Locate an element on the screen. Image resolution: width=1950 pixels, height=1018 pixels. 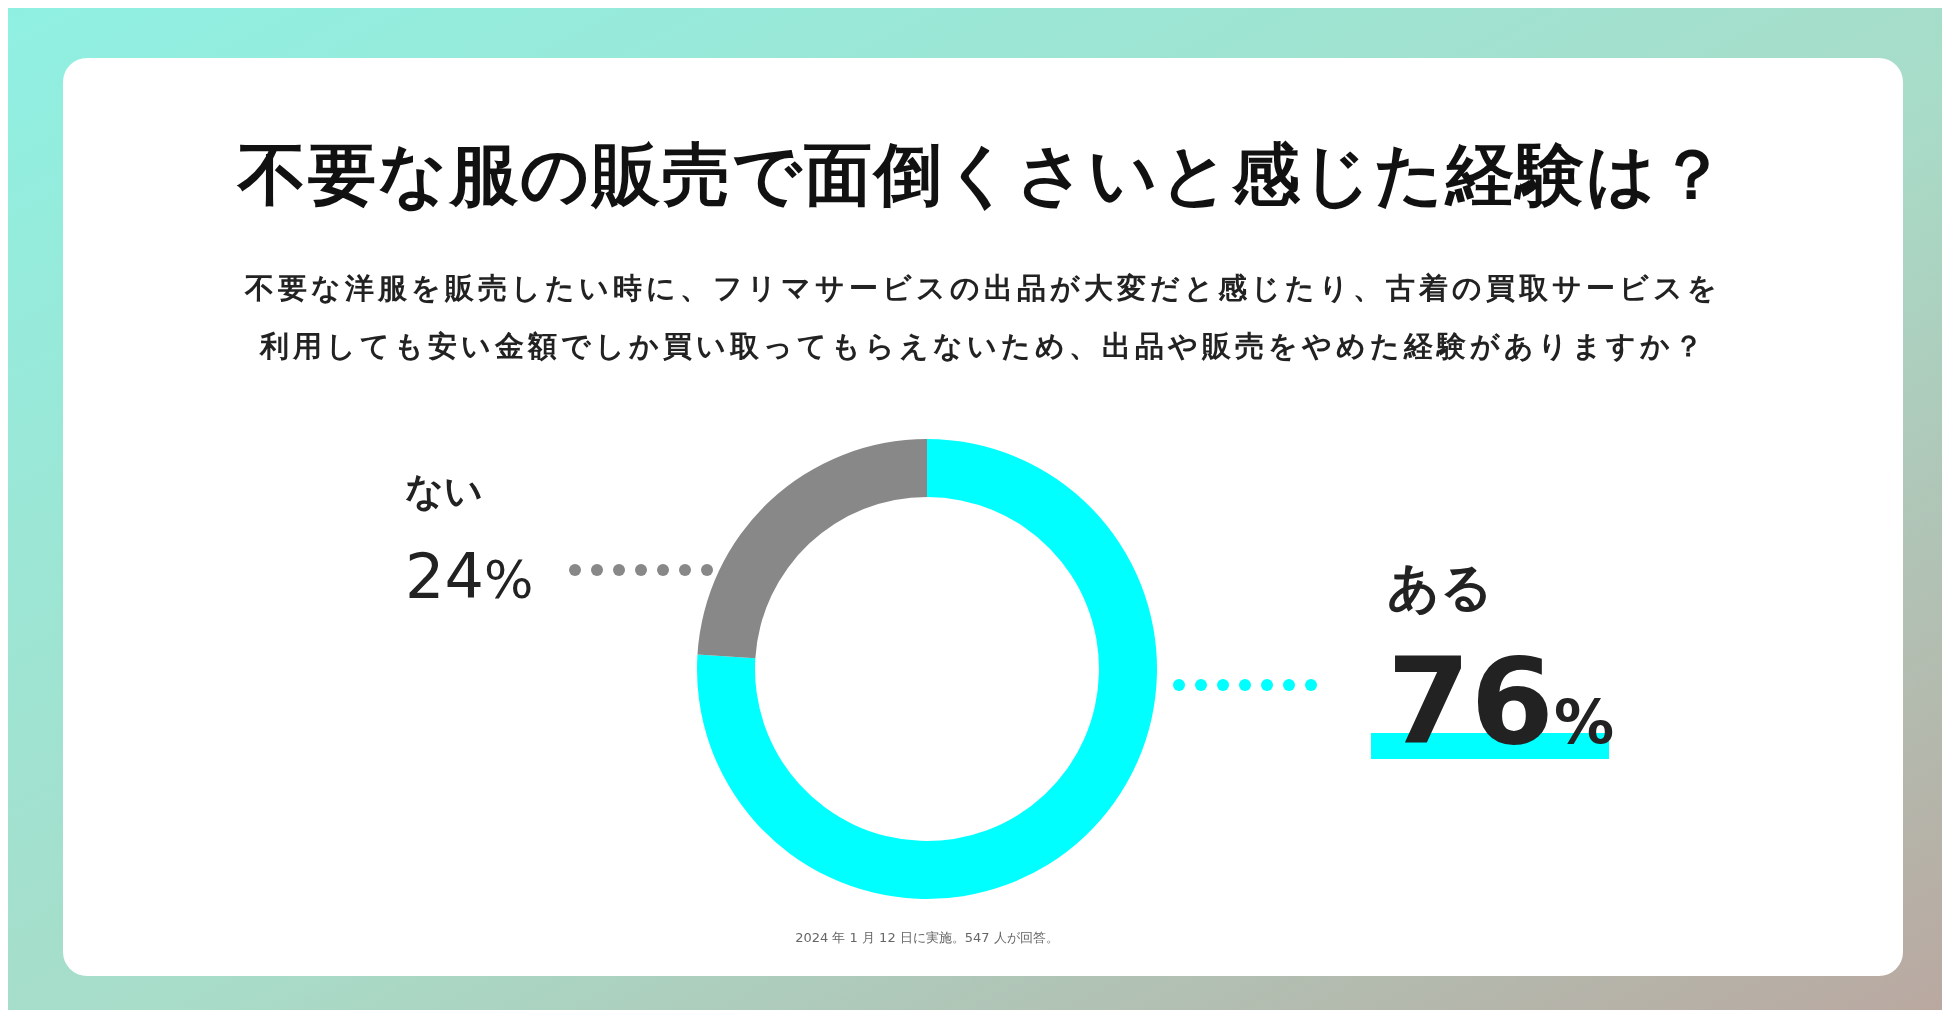
slice-label: ある is located at coordinates (1440, 587).